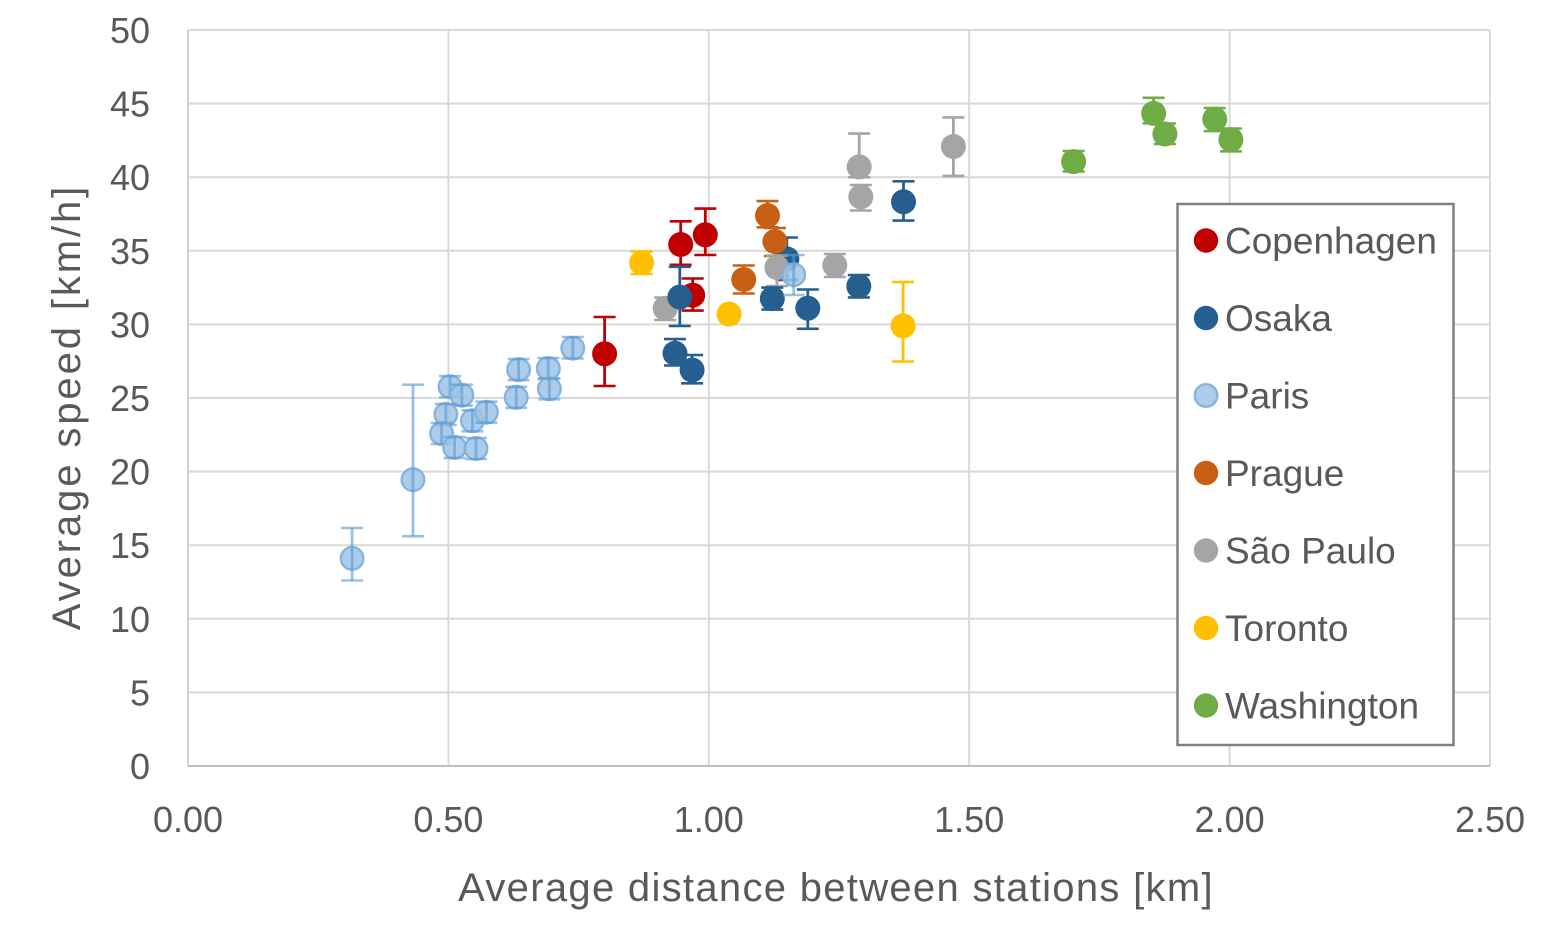  What do you see at coordinates (1322, 706) in the screenshot?
I see `svg-text: Washington` at bounding box center [1322, 706].